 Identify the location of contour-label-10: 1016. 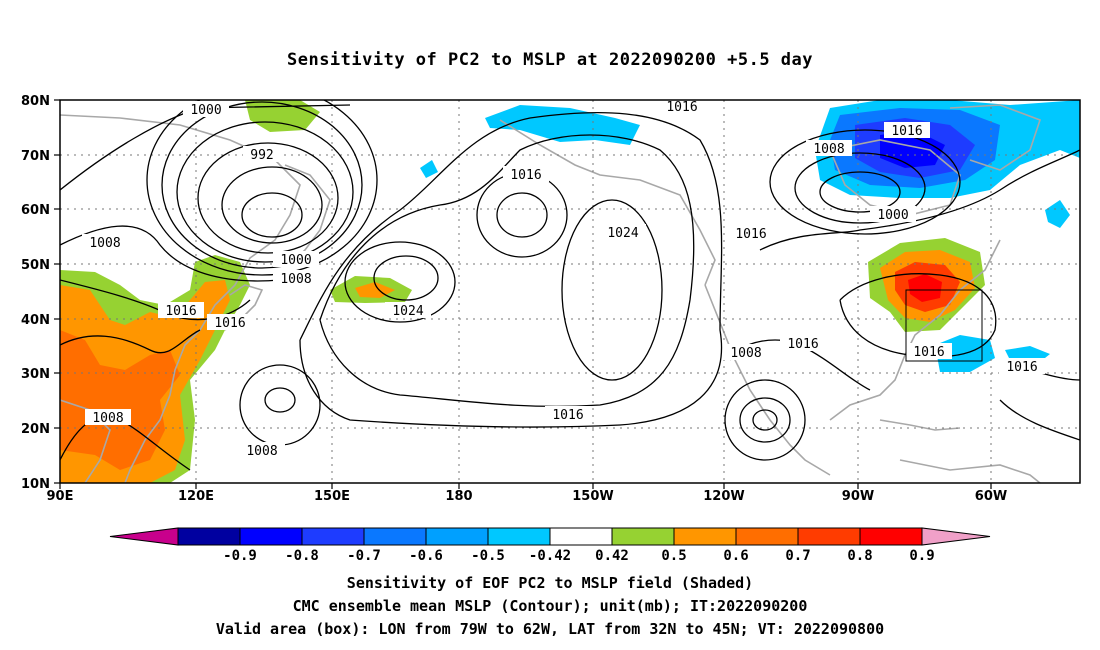
(525, 175).